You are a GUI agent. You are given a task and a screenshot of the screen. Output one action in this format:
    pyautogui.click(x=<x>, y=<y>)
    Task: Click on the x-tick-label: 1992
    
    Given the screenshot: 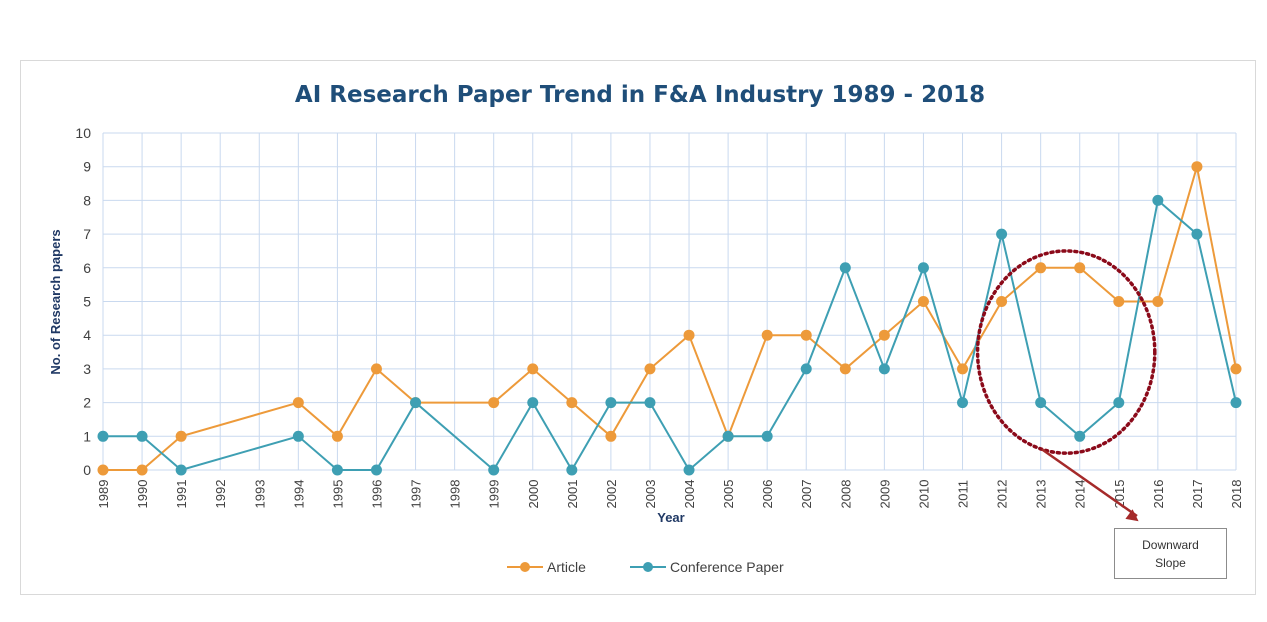 What is the action you would take?
    pyautogui.click(x=220, y=494)
    